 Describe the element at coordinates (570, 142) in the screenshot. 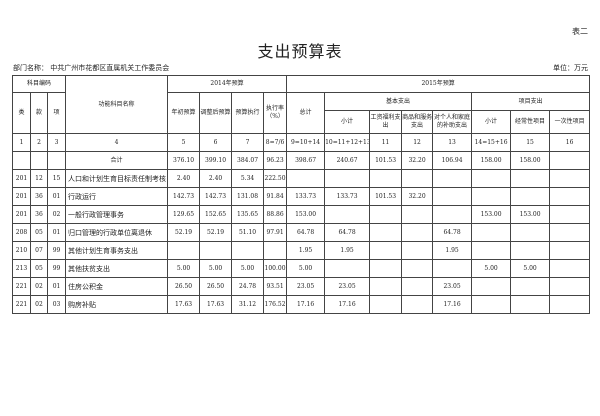

I see `table-cell: 16` at that location.